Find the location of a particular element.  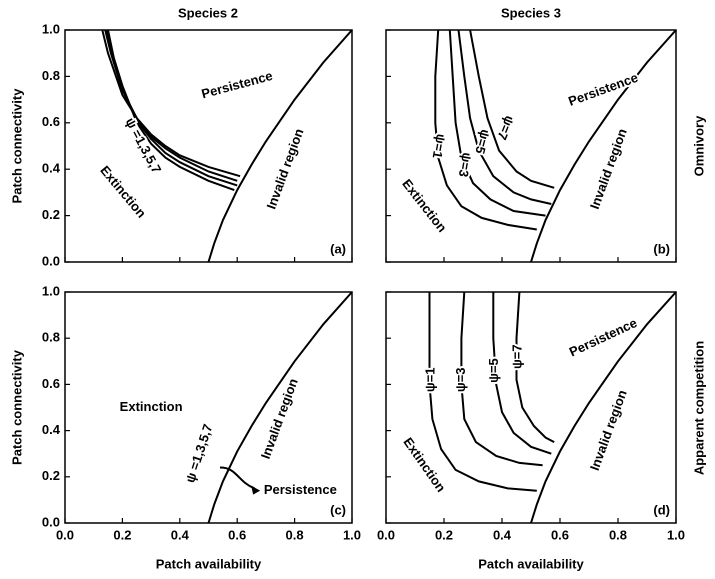

panel-label: (c) is located at coordinates (338, 509).